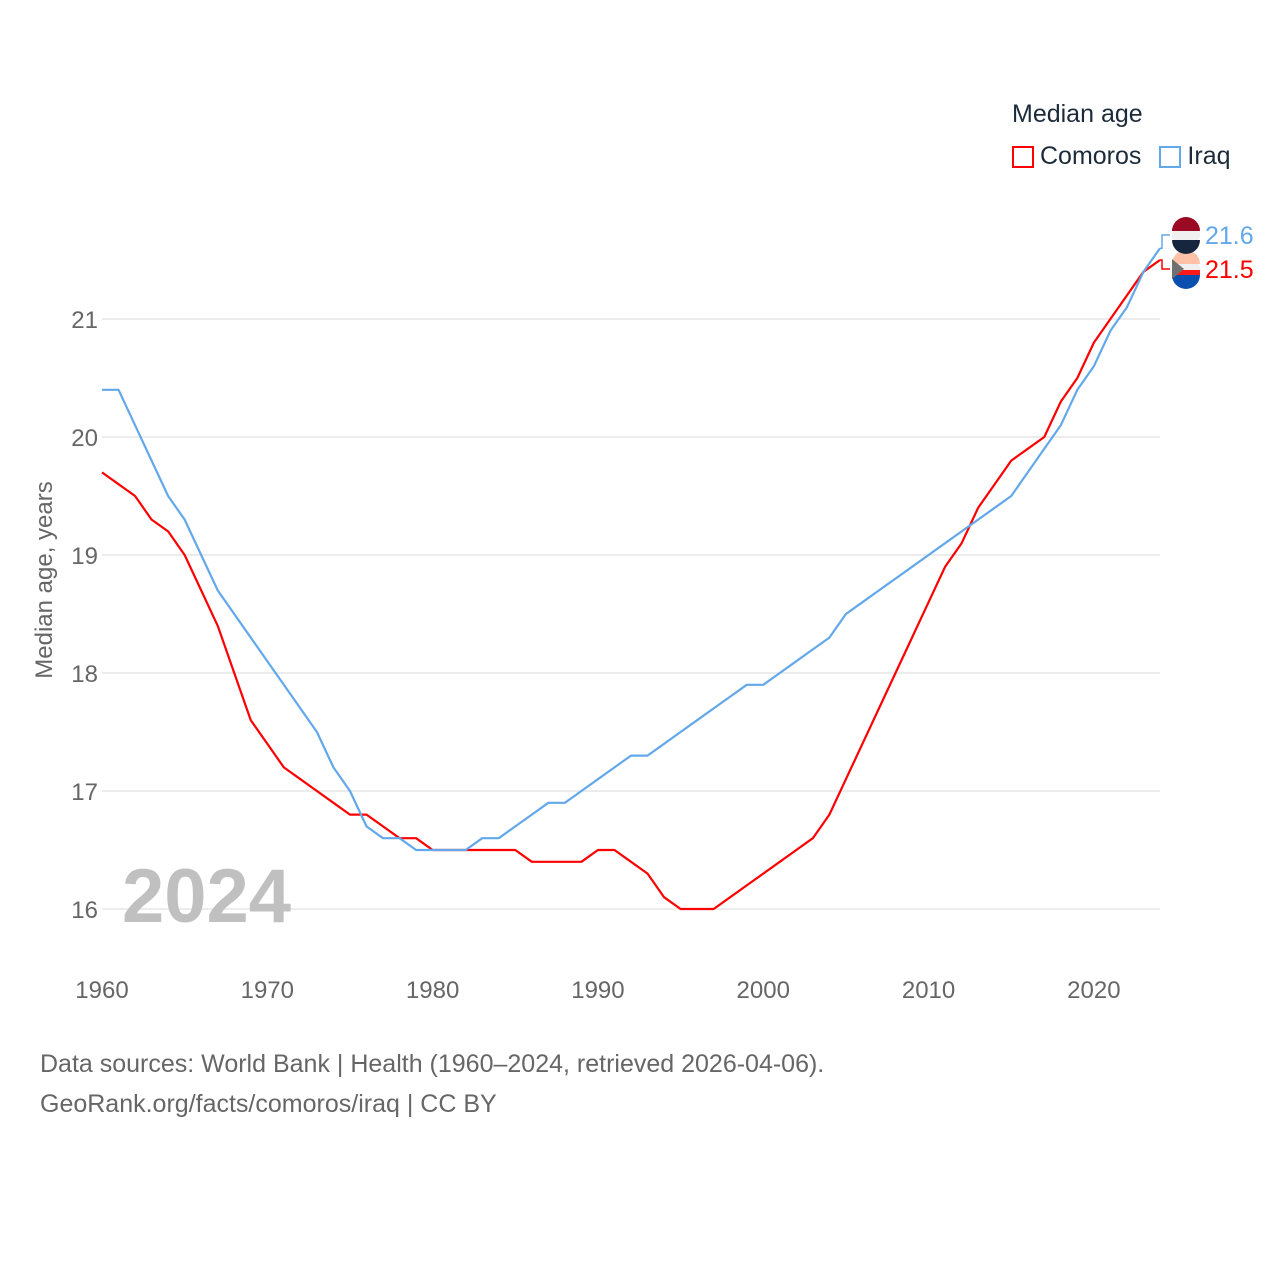 The height and width of the screenshot is (1280, 1280). I want to click on end-value-label: 21.6, so click(1229, 236).